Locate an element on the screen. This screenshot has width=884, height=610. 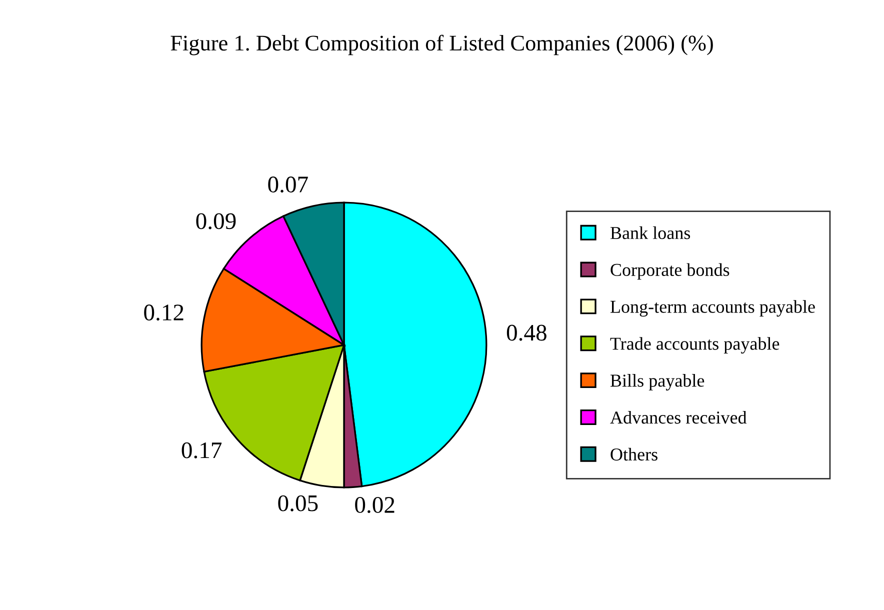
legend-label: Long-term accounts payable is located at coordinates (712, 308).